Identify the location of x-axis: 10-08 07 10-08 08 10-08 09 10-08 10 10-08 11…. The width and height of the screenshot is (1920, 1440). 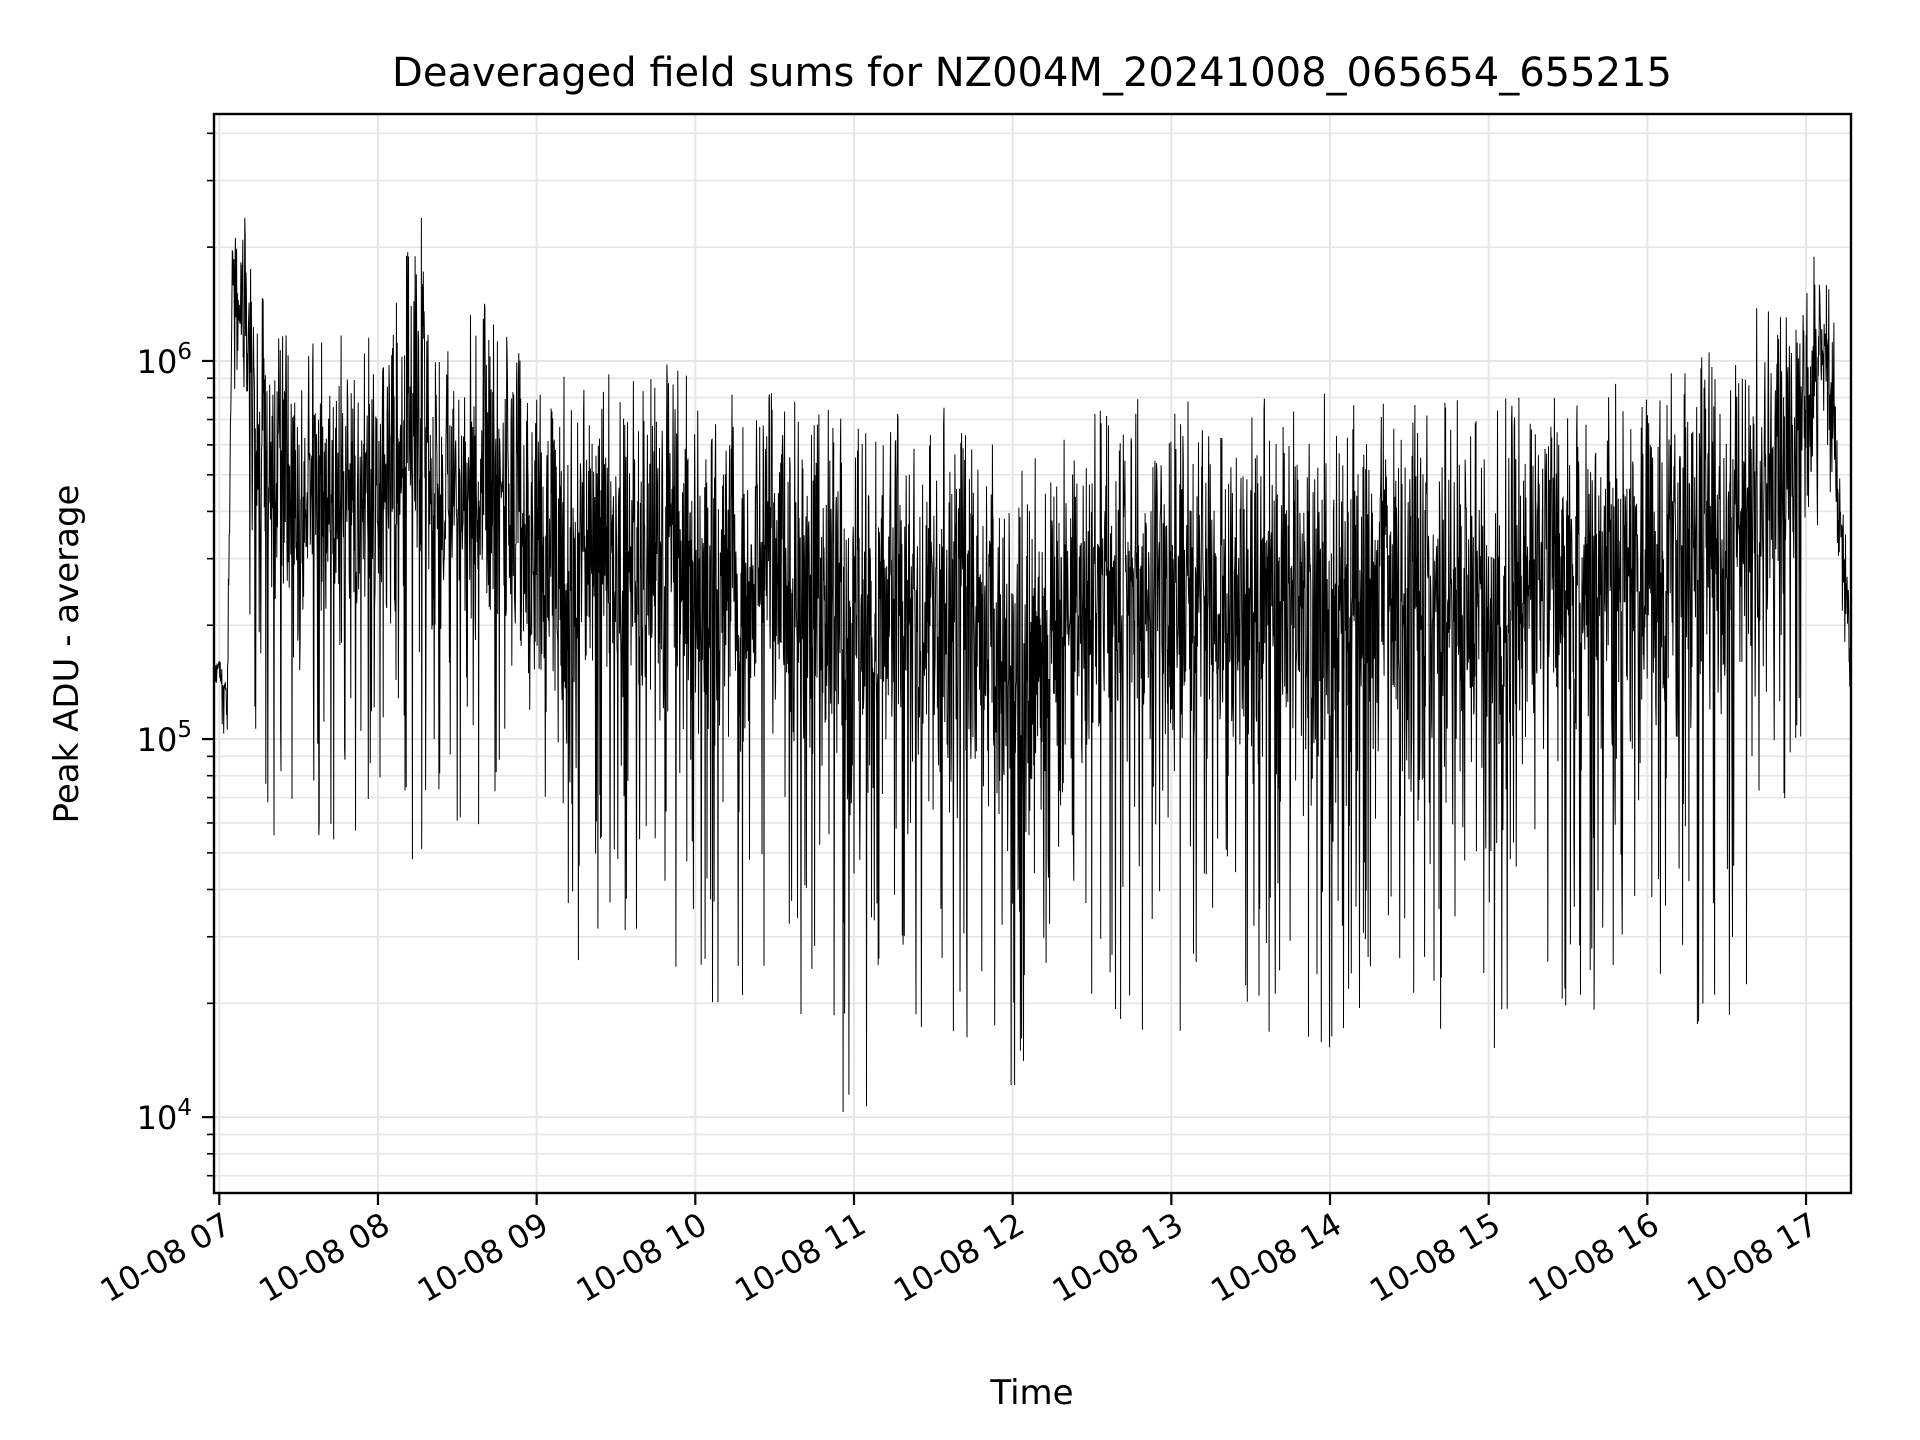
(959, 1251).